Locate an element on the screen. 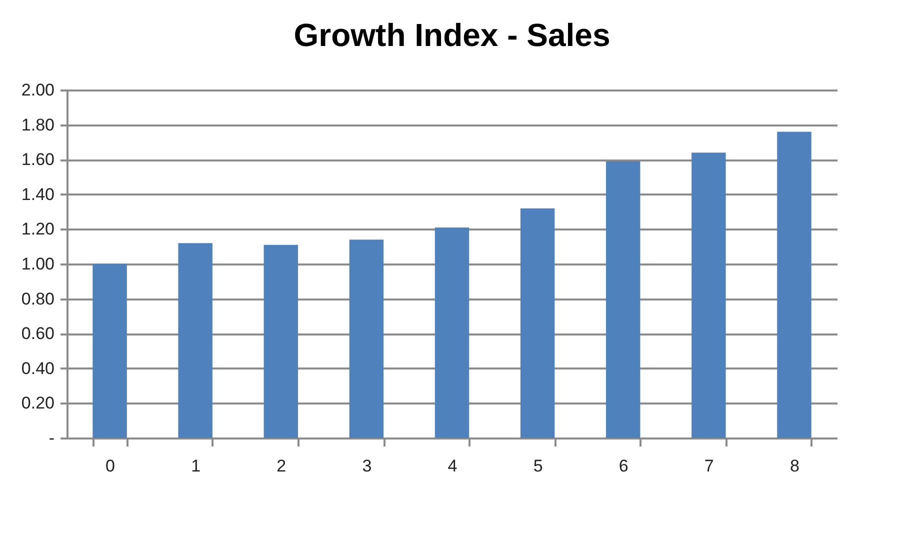 This screenshot has width=913, height=553. y-tick-label: - is located at coordinates (51, 438).